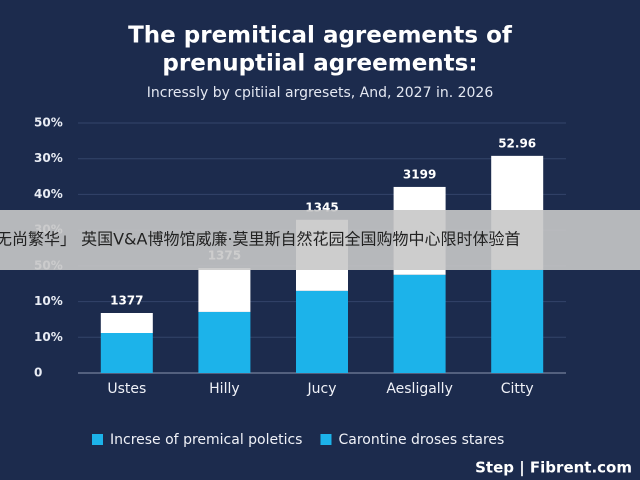 This screenshot has width=640, height=480. Describe the element at coordinates (206, 440) in the screenshot. I see `legend-label: Increse of premical poletics` at that location.